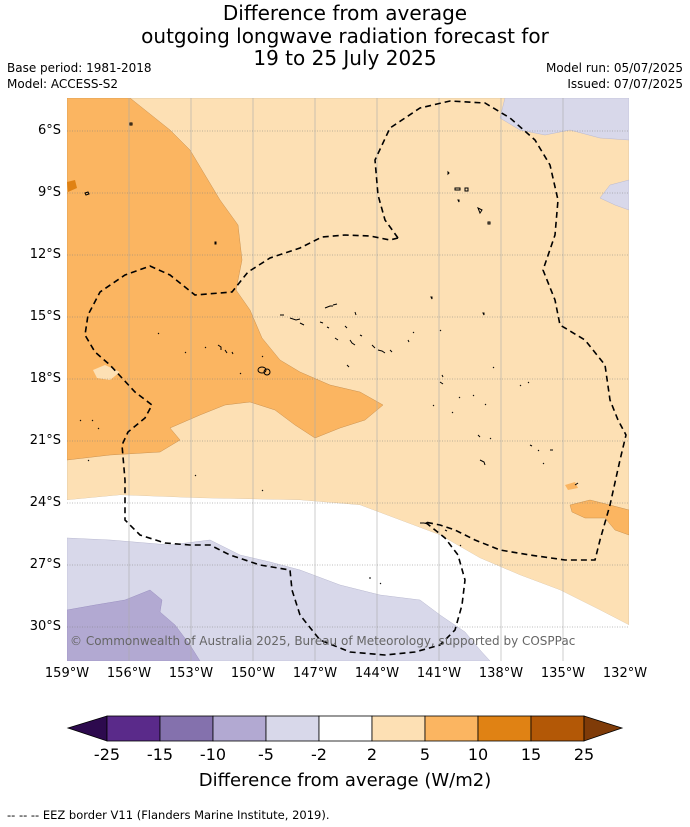  What do you see at coordinates (45, 440) in the screenshot?
I see `lat-label-21s: 21°S` at bounding box center [45, 440].